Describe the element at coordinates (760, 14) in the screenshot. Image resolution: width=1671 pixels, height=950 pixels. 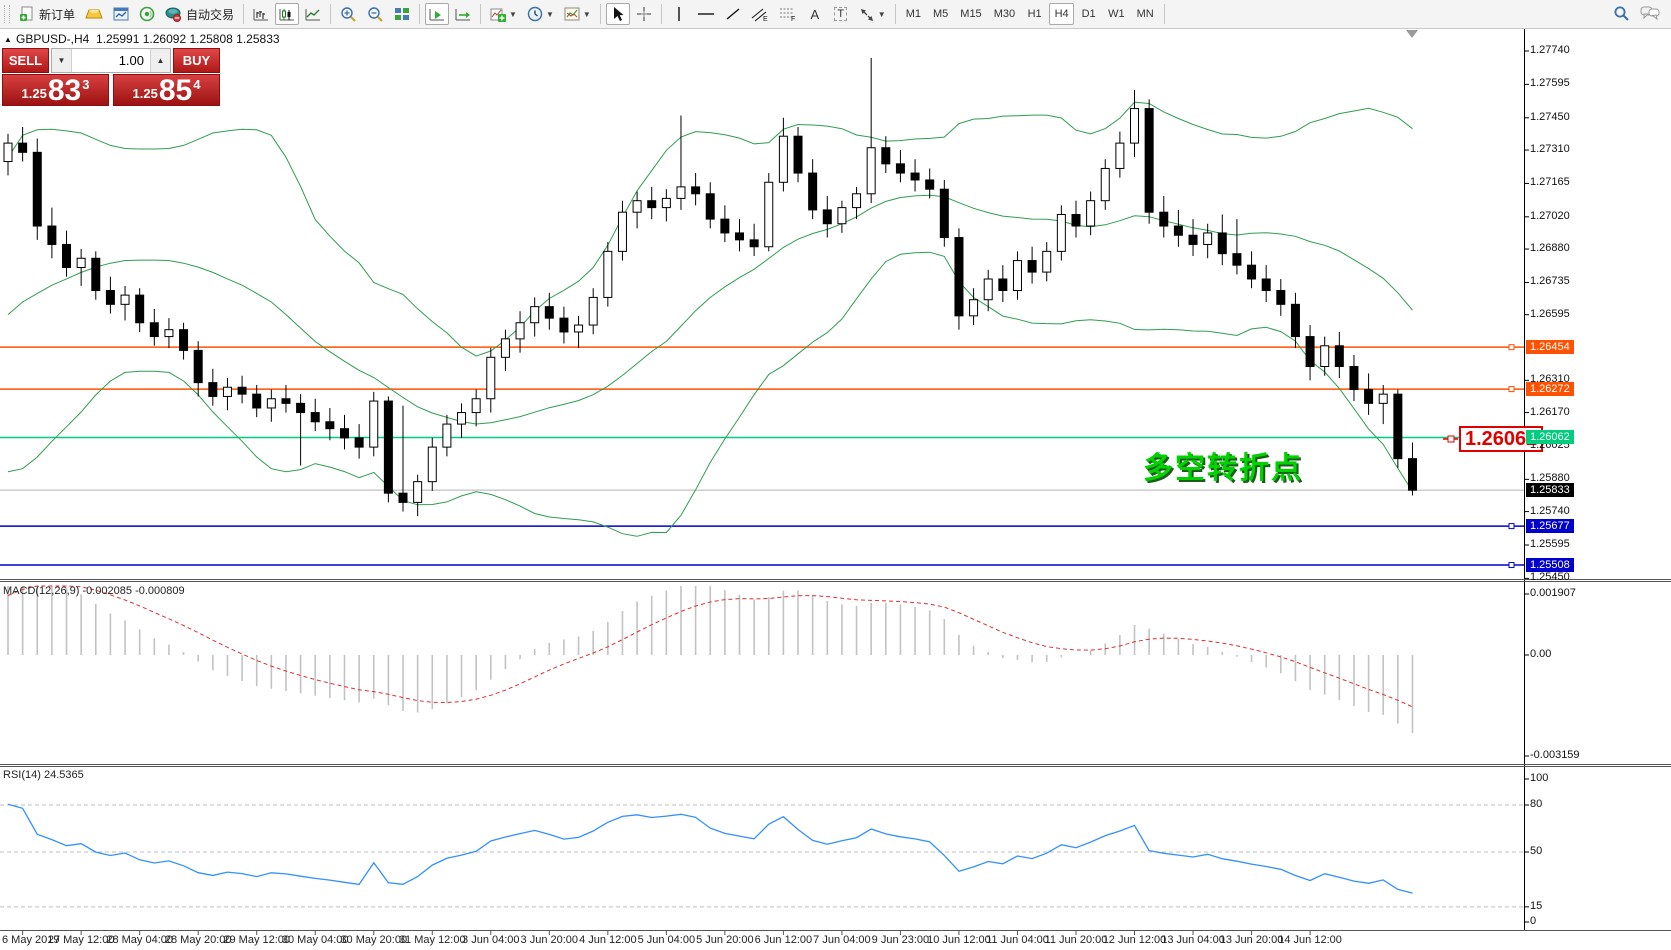
I see `channel-tool-button: E` at that location.